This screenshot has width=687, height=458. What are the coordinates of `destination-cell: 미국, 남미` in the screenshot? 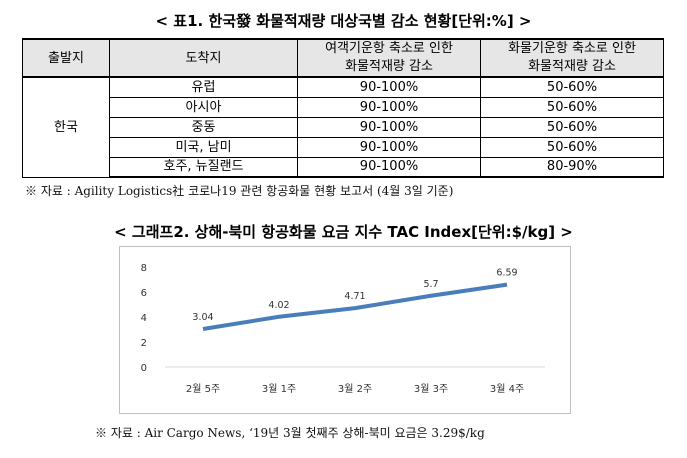 It's located at (203, 147).